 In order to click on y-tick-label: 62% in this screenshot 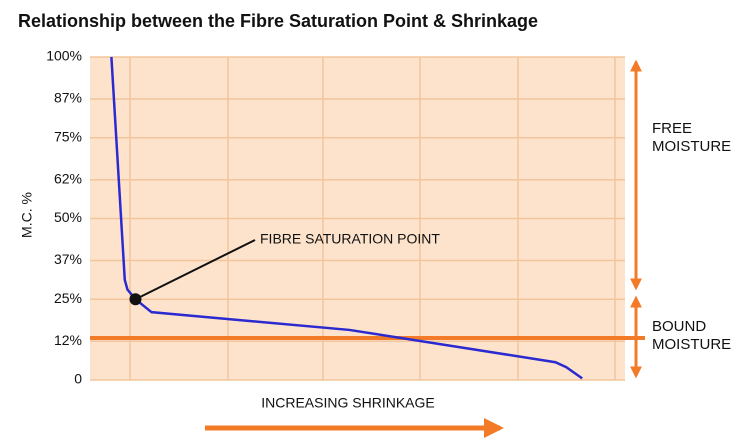, I will do `click(68, 178)`.